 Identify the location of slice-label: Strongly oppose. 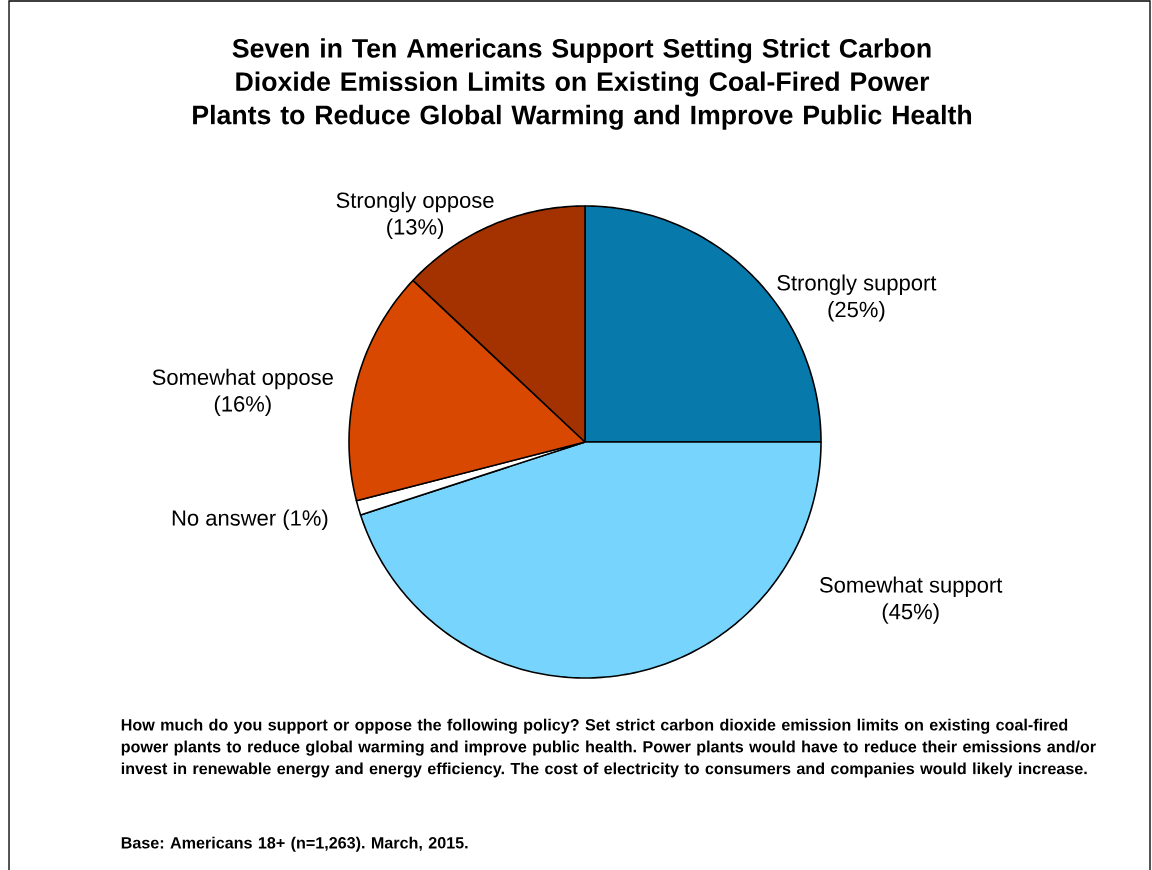
(415, 202).